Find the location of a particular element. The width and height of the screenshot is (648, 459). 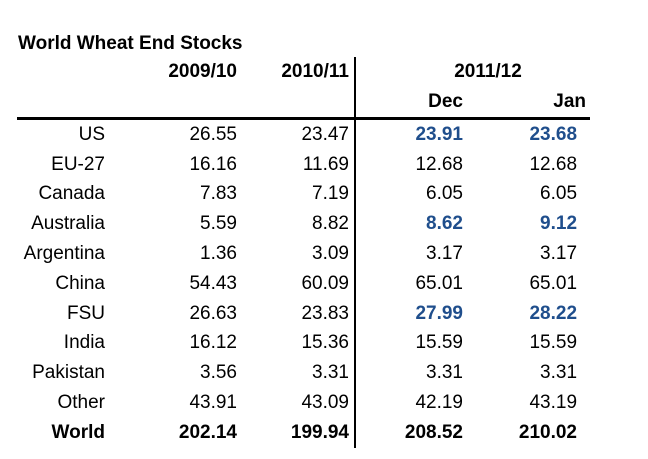

cell-value: 208.52 is located at coordinates (433, 432).